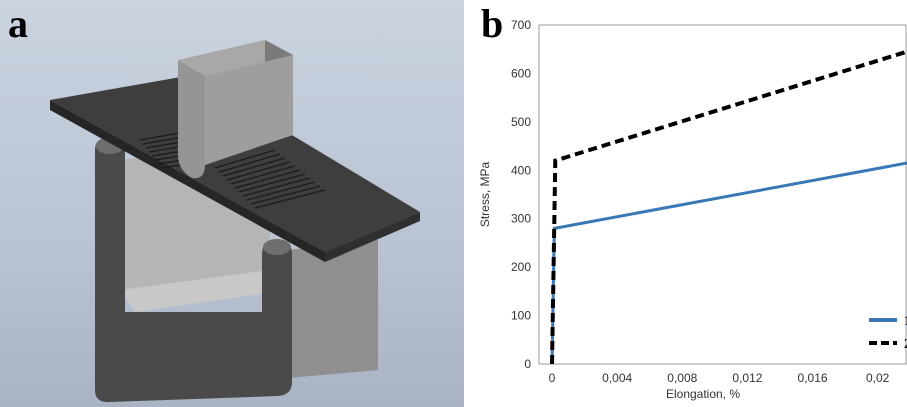 The height and width of the screenshot is (407, 907). Describe the element at coordinates (235, 58) in the screenshot. I see `punch-top` at that location.